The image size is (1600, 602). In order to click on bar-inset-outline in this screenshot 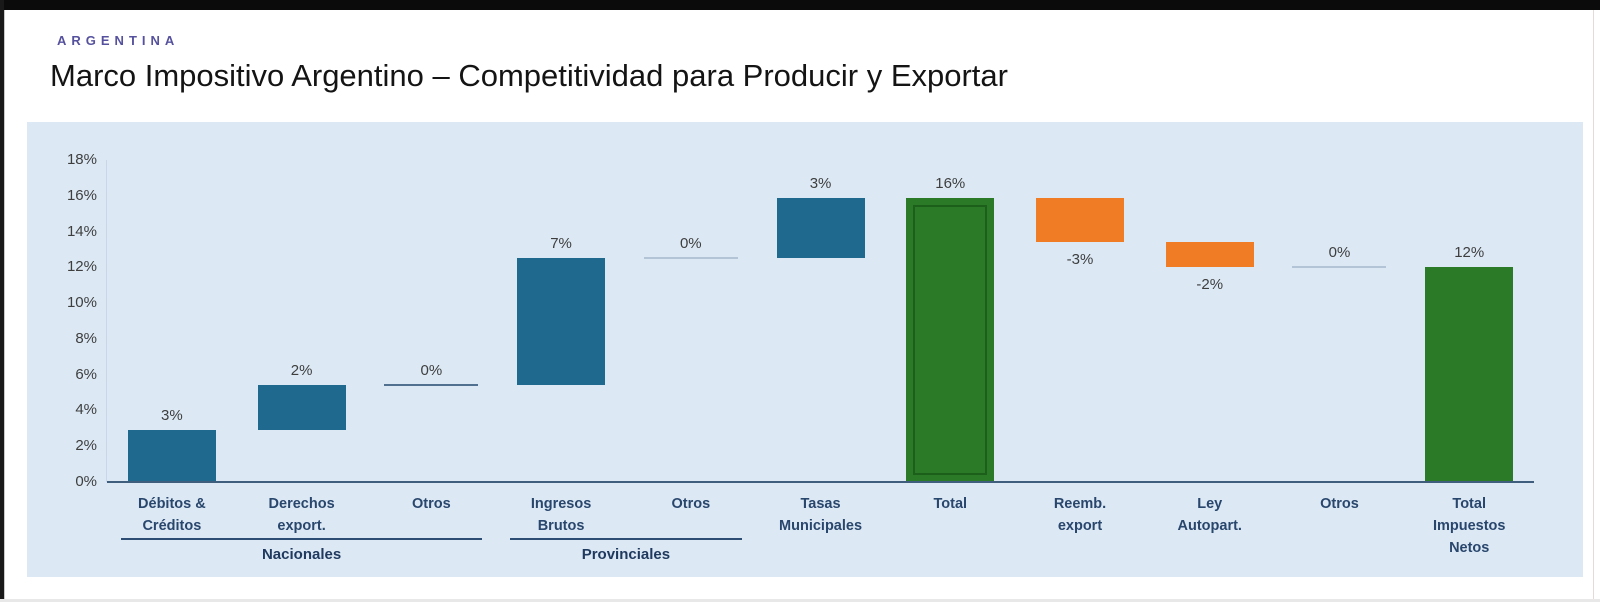, I will do `click(950, 339)`.